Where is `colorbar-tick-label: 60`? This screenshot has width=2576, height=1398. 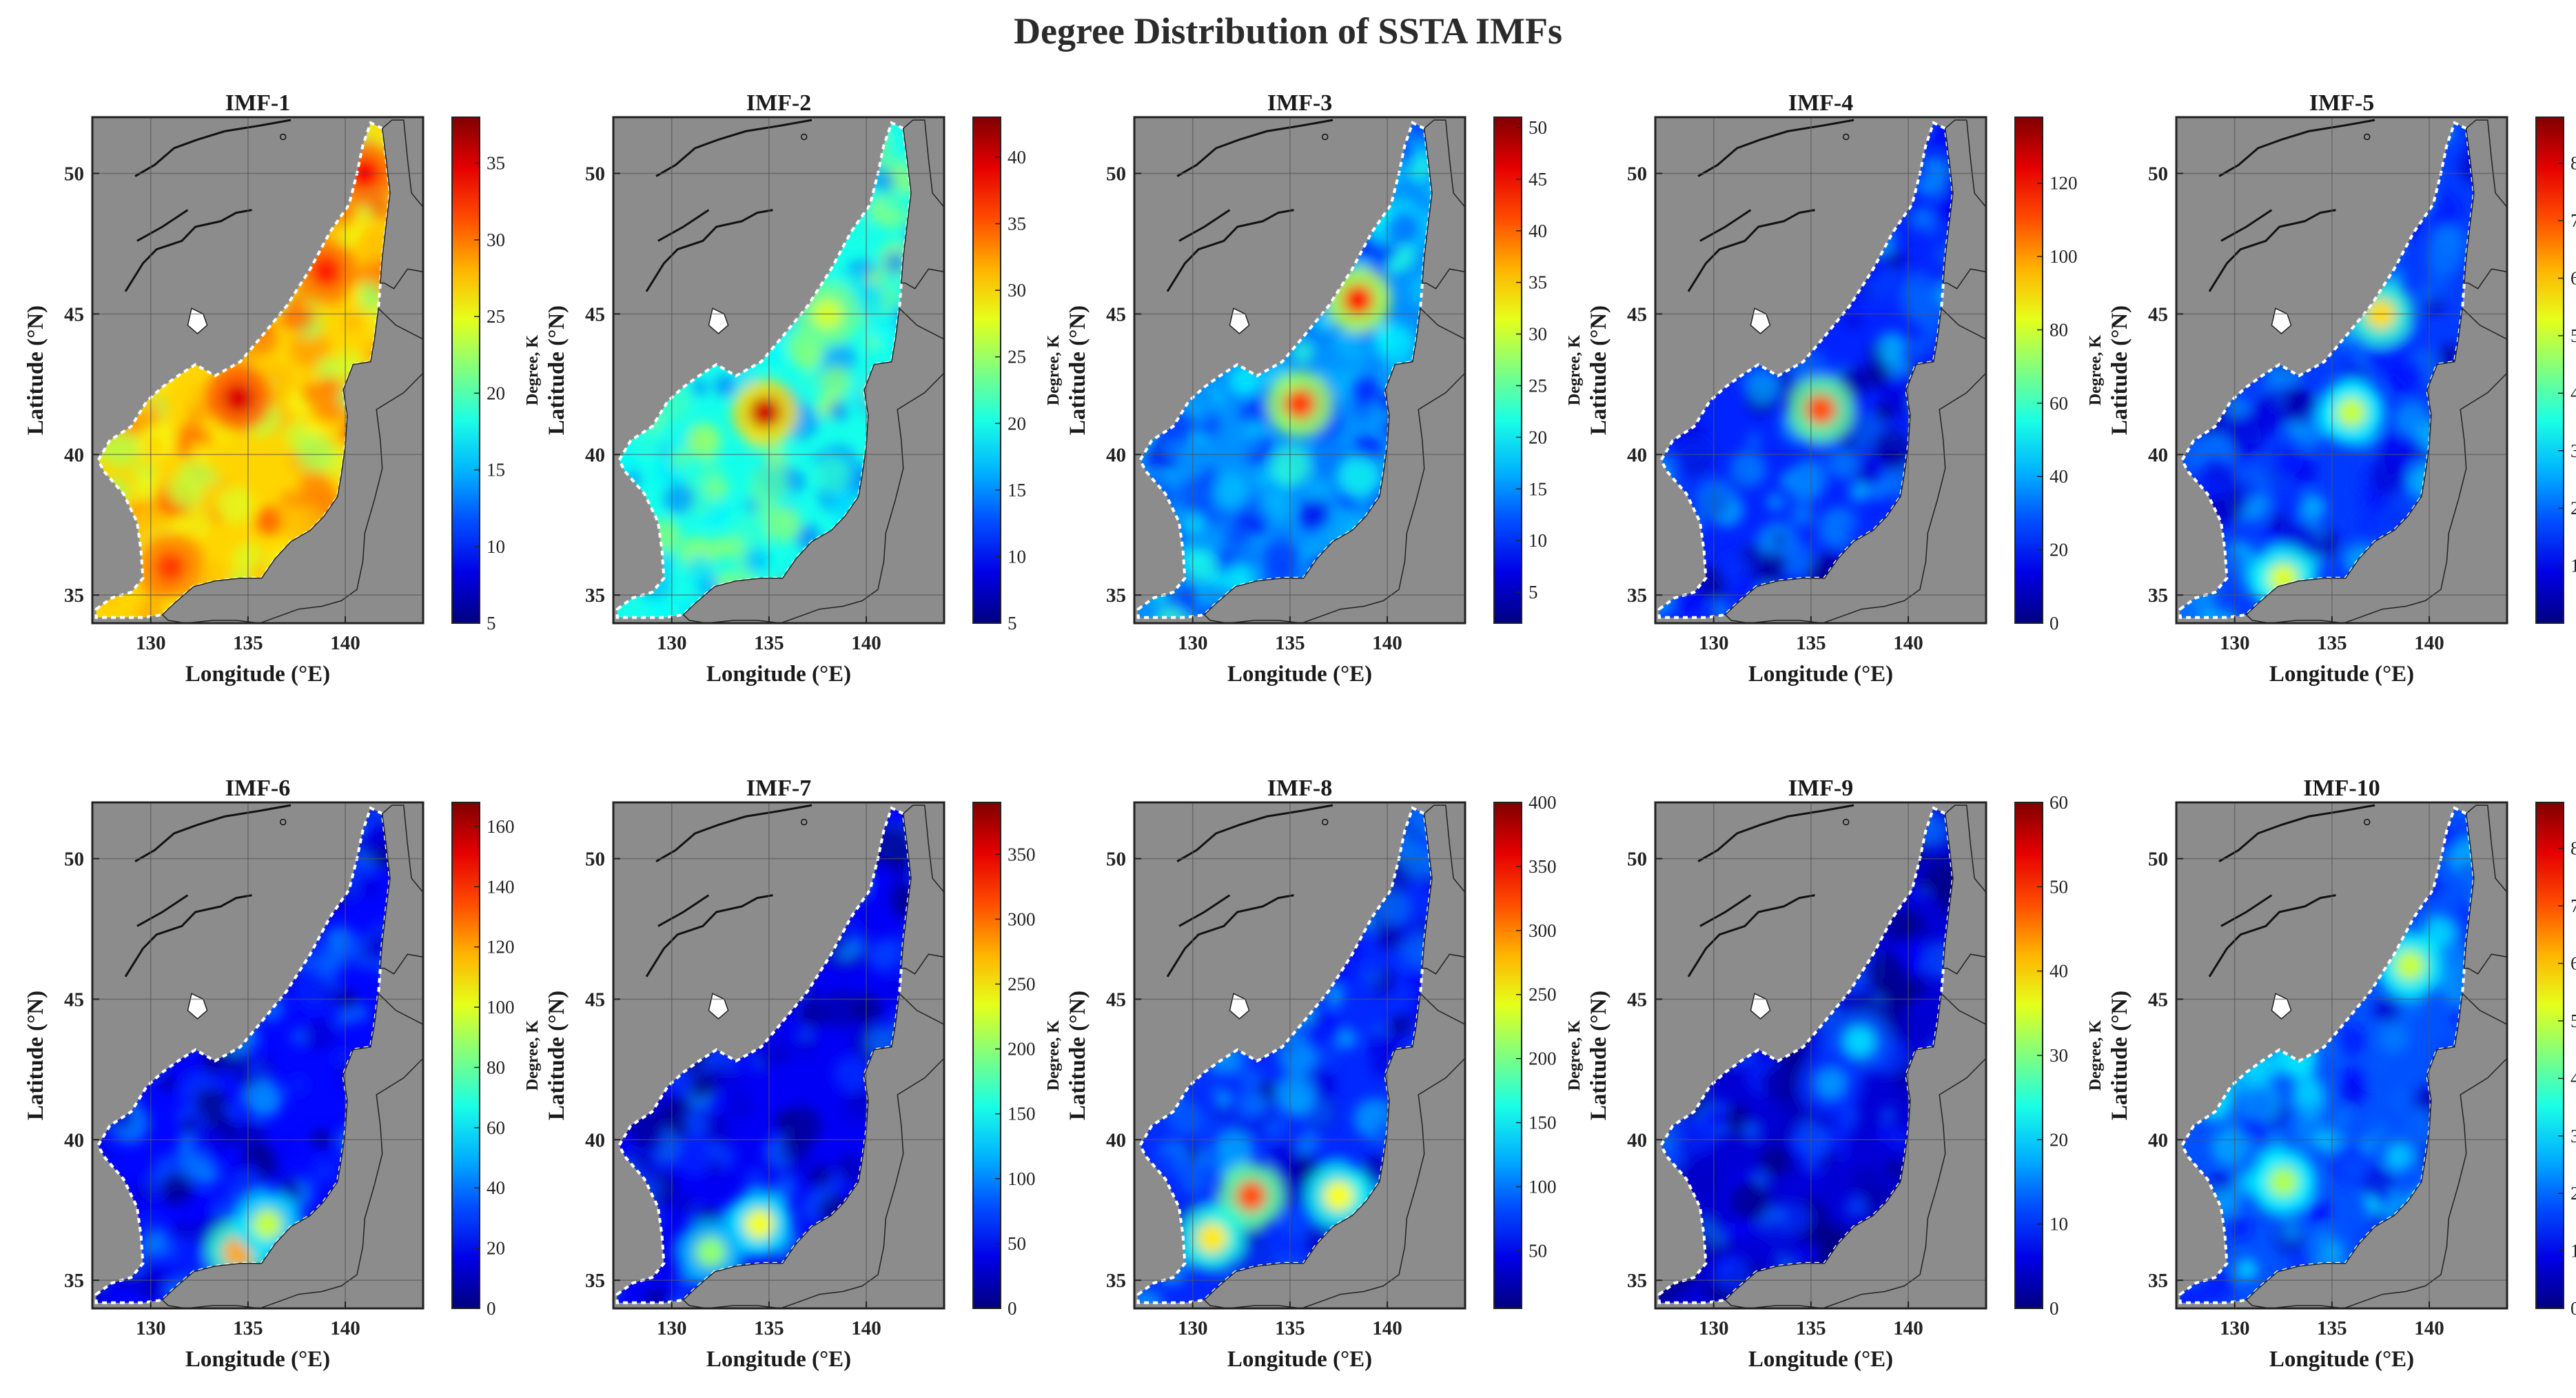
colorbar-tick-label: 60 is located at coordinates (2058, 802).